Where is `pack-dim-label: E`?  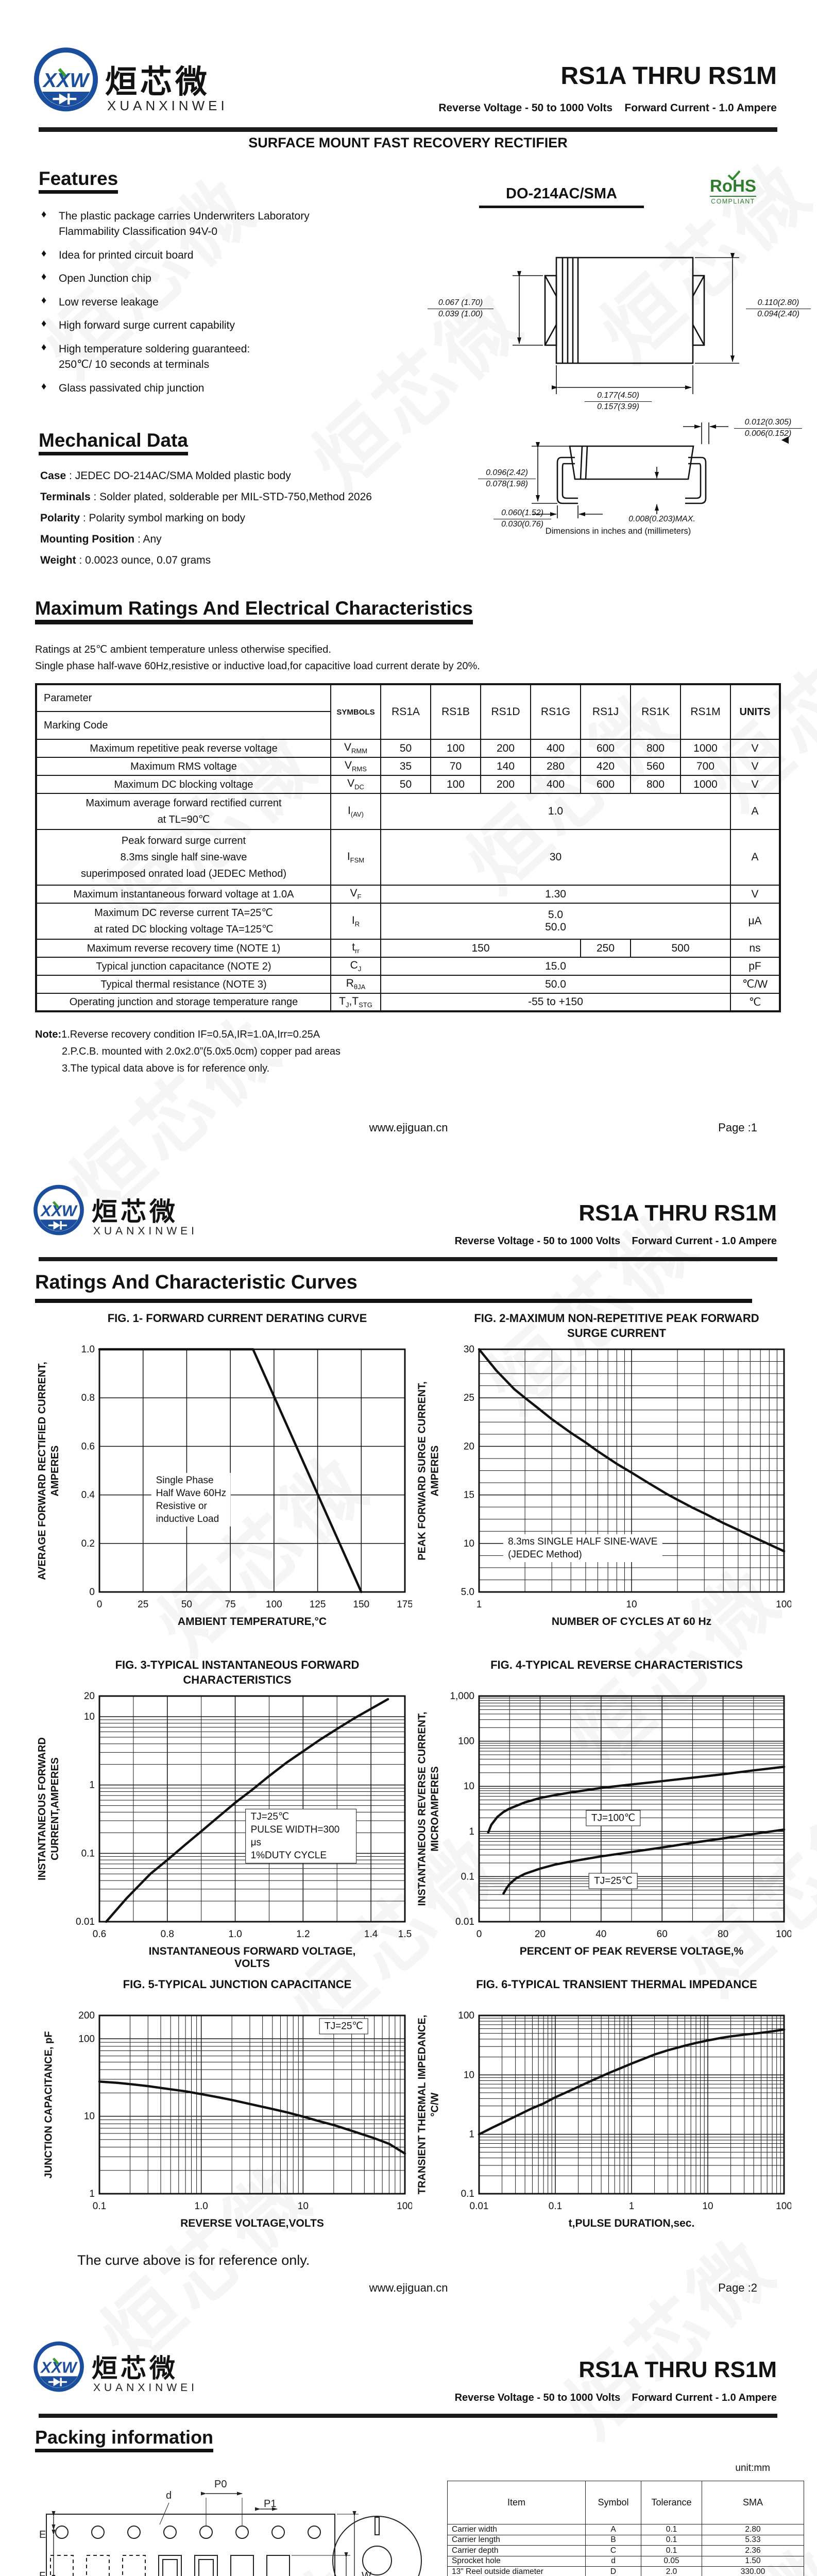 pack-dim-label: E is located at coordinates (42, 2534).